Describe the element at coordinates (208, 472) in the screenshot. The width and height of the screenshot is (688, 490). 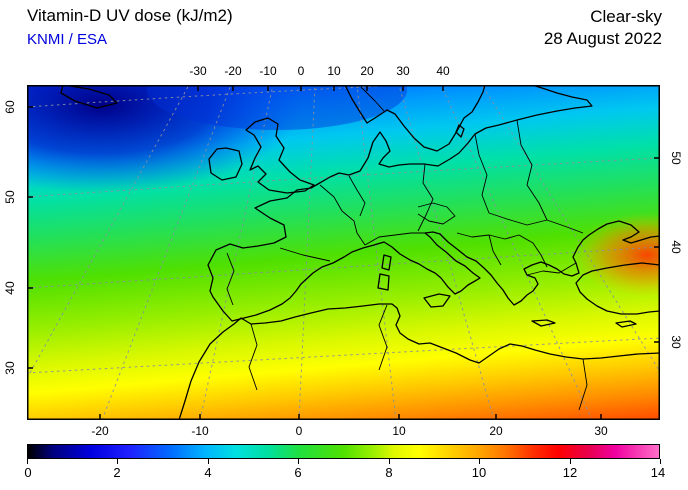
I see `colorbar-tick-label: 4` at that location.